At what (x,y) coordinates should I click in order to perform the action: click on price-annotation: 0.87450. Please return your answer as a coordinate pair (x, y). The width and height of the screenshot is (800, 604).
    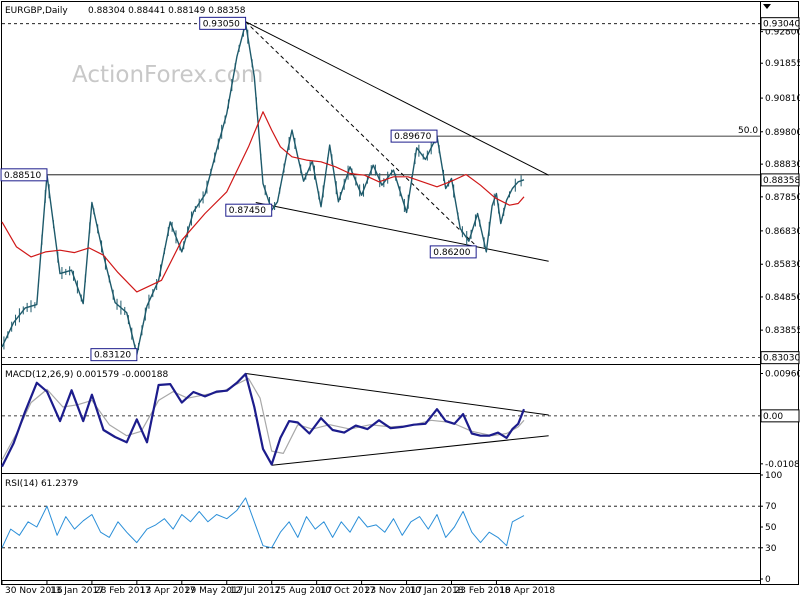
    Looking at the image, I should click on (247, 211).